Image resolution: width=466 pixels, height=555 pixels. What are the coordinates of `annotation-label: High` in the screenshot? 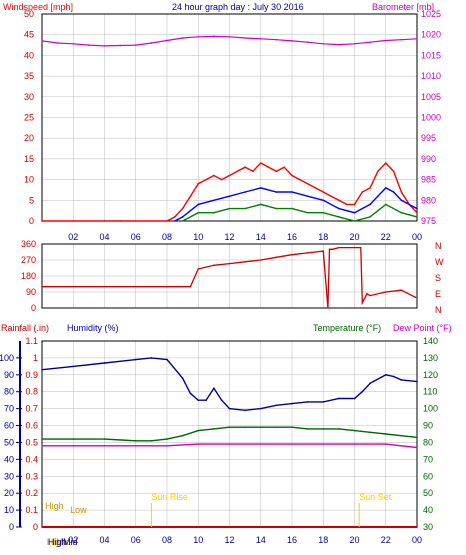 It's located at (56, 542).